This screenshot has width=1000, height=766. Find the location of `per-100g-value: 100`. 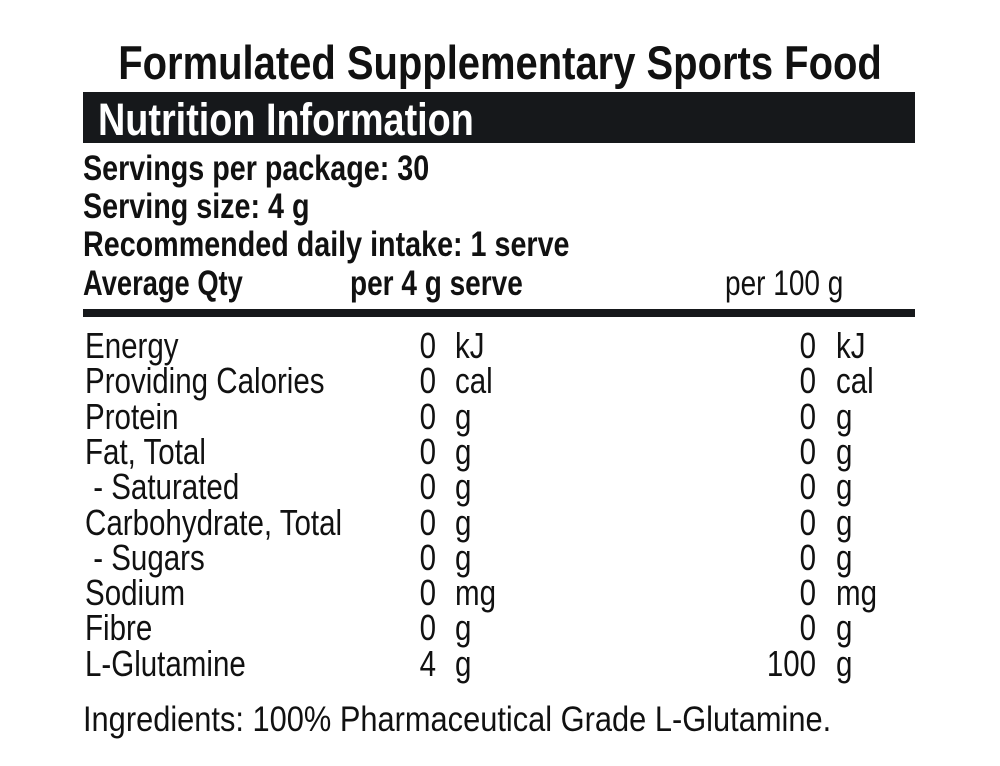

per-100g-value: 100 is located at coordinates (791, 663).